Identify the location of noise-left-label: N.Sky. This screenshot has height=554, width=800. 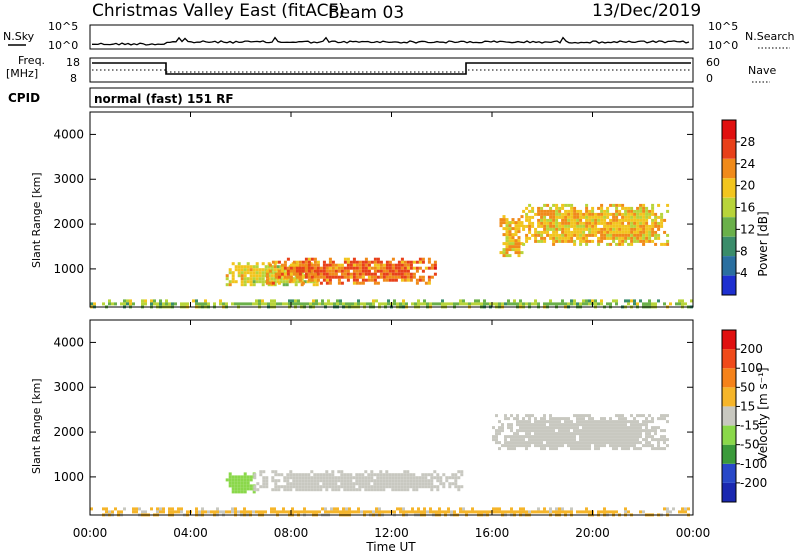
(19, 36).